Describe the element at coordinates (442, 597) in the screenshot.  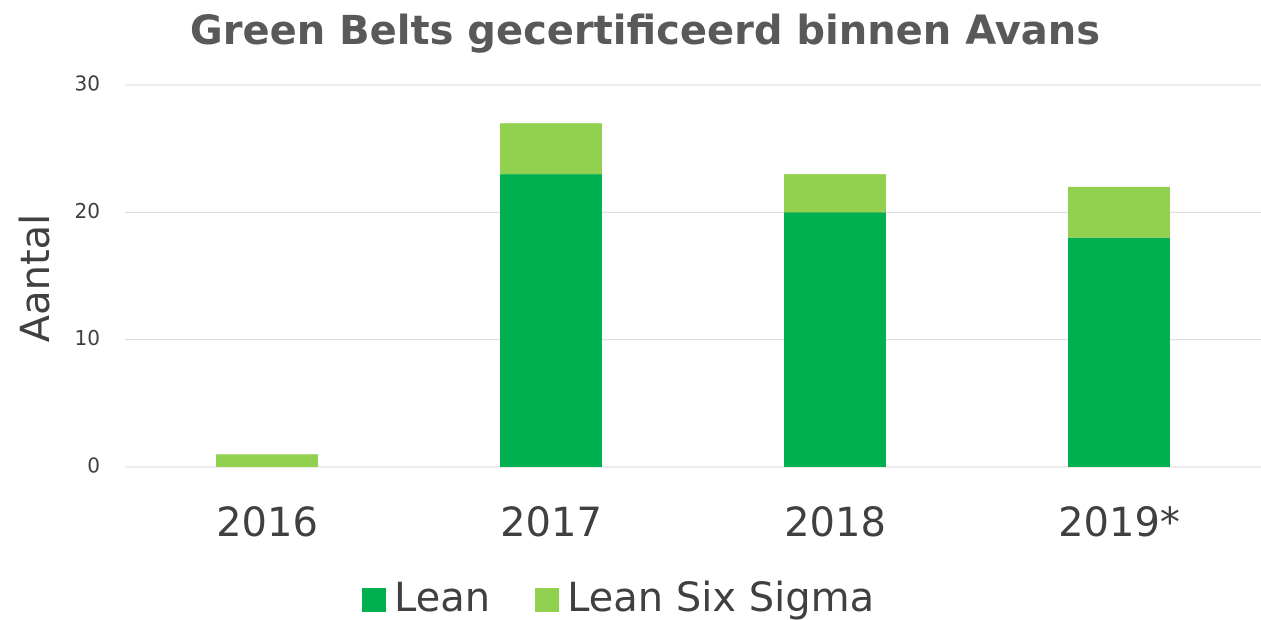
I see `legend-label: Lean` at that location.